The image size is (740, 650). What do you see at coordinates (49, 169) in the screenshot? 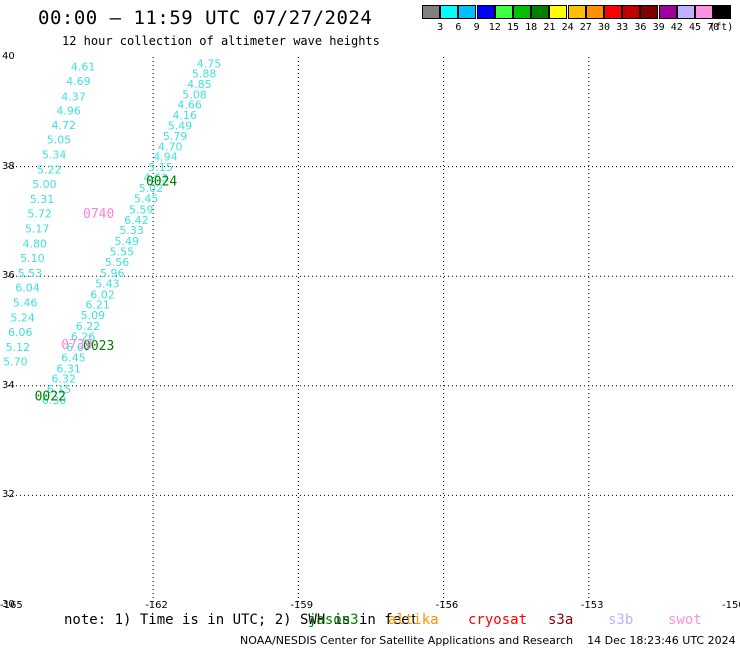
I see `wave-height-value: 5.22` at bounding box center [49, 169].